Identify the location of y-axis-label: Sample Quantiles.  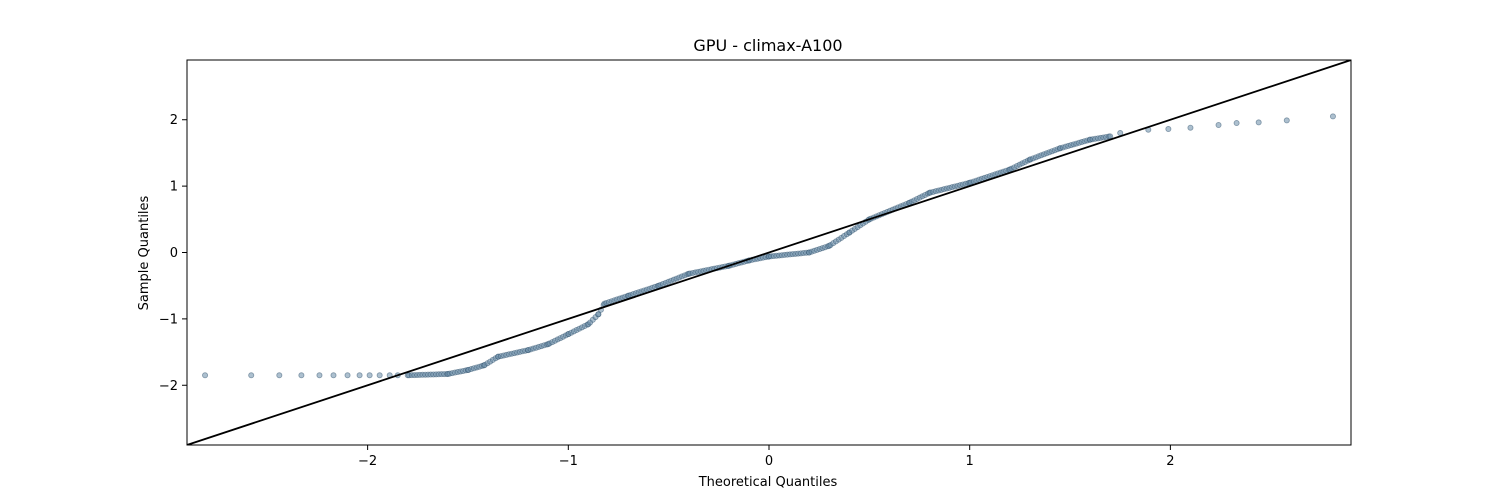
(144, 252).